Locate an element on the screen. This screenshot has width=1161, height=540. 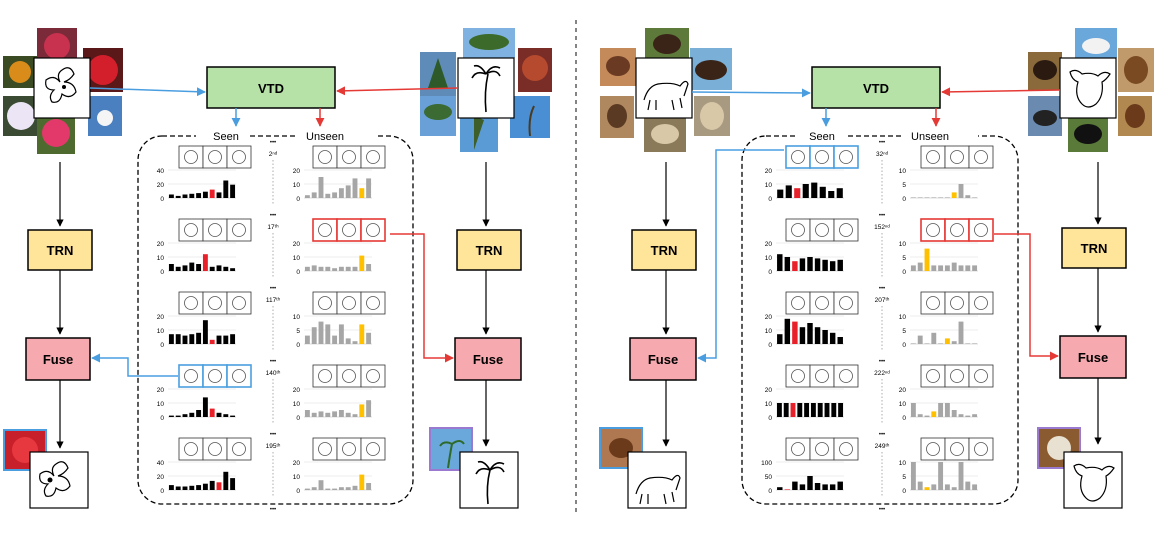
flower-photo-collage is located at coordinates (63, 91).